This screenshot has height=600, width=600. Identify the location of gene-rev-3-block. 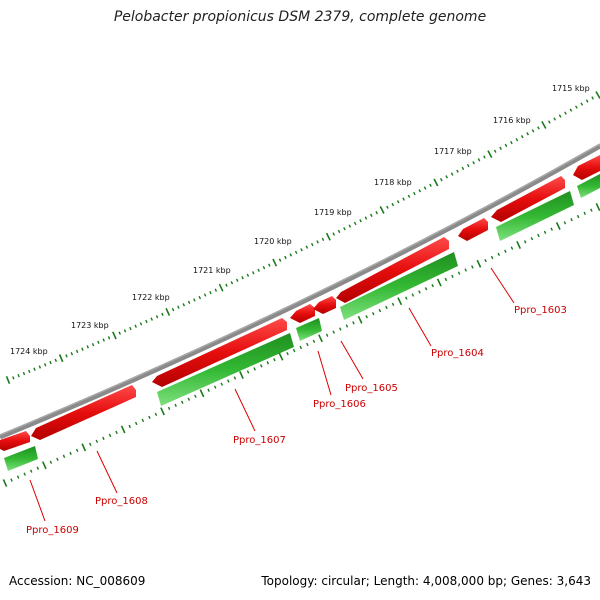
(309, 329).